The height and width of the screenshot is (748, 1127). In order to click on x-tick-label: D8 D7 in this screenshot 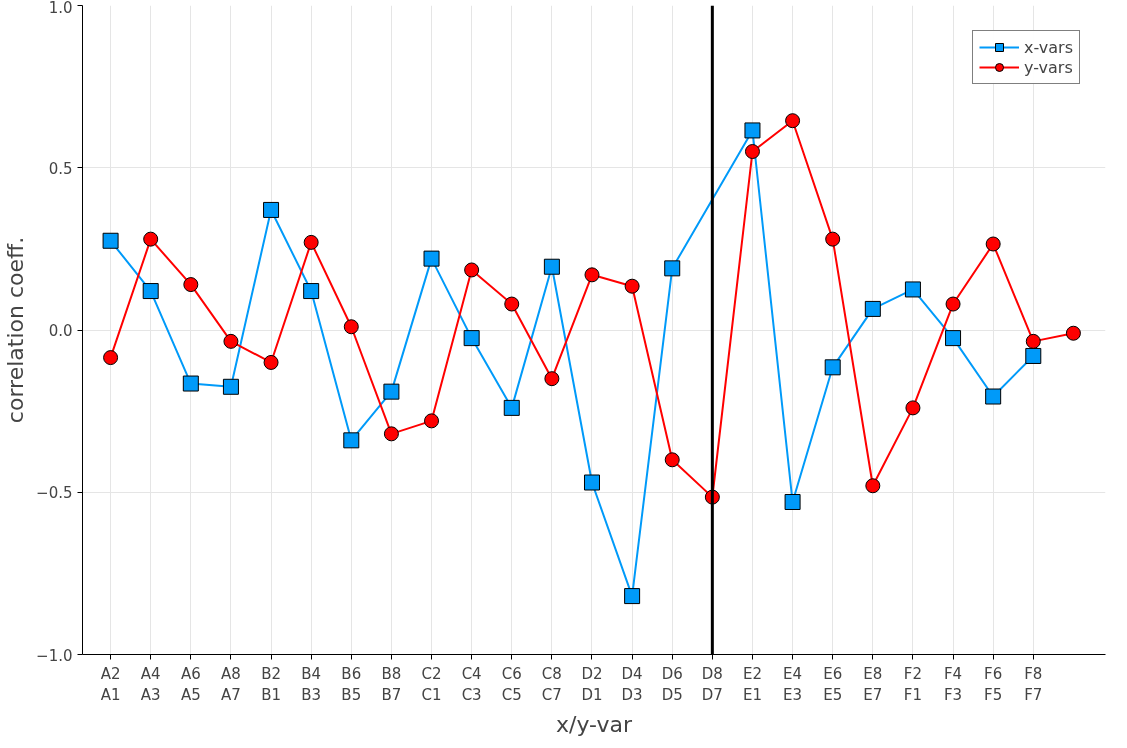, I will do `click(712, 684)`.